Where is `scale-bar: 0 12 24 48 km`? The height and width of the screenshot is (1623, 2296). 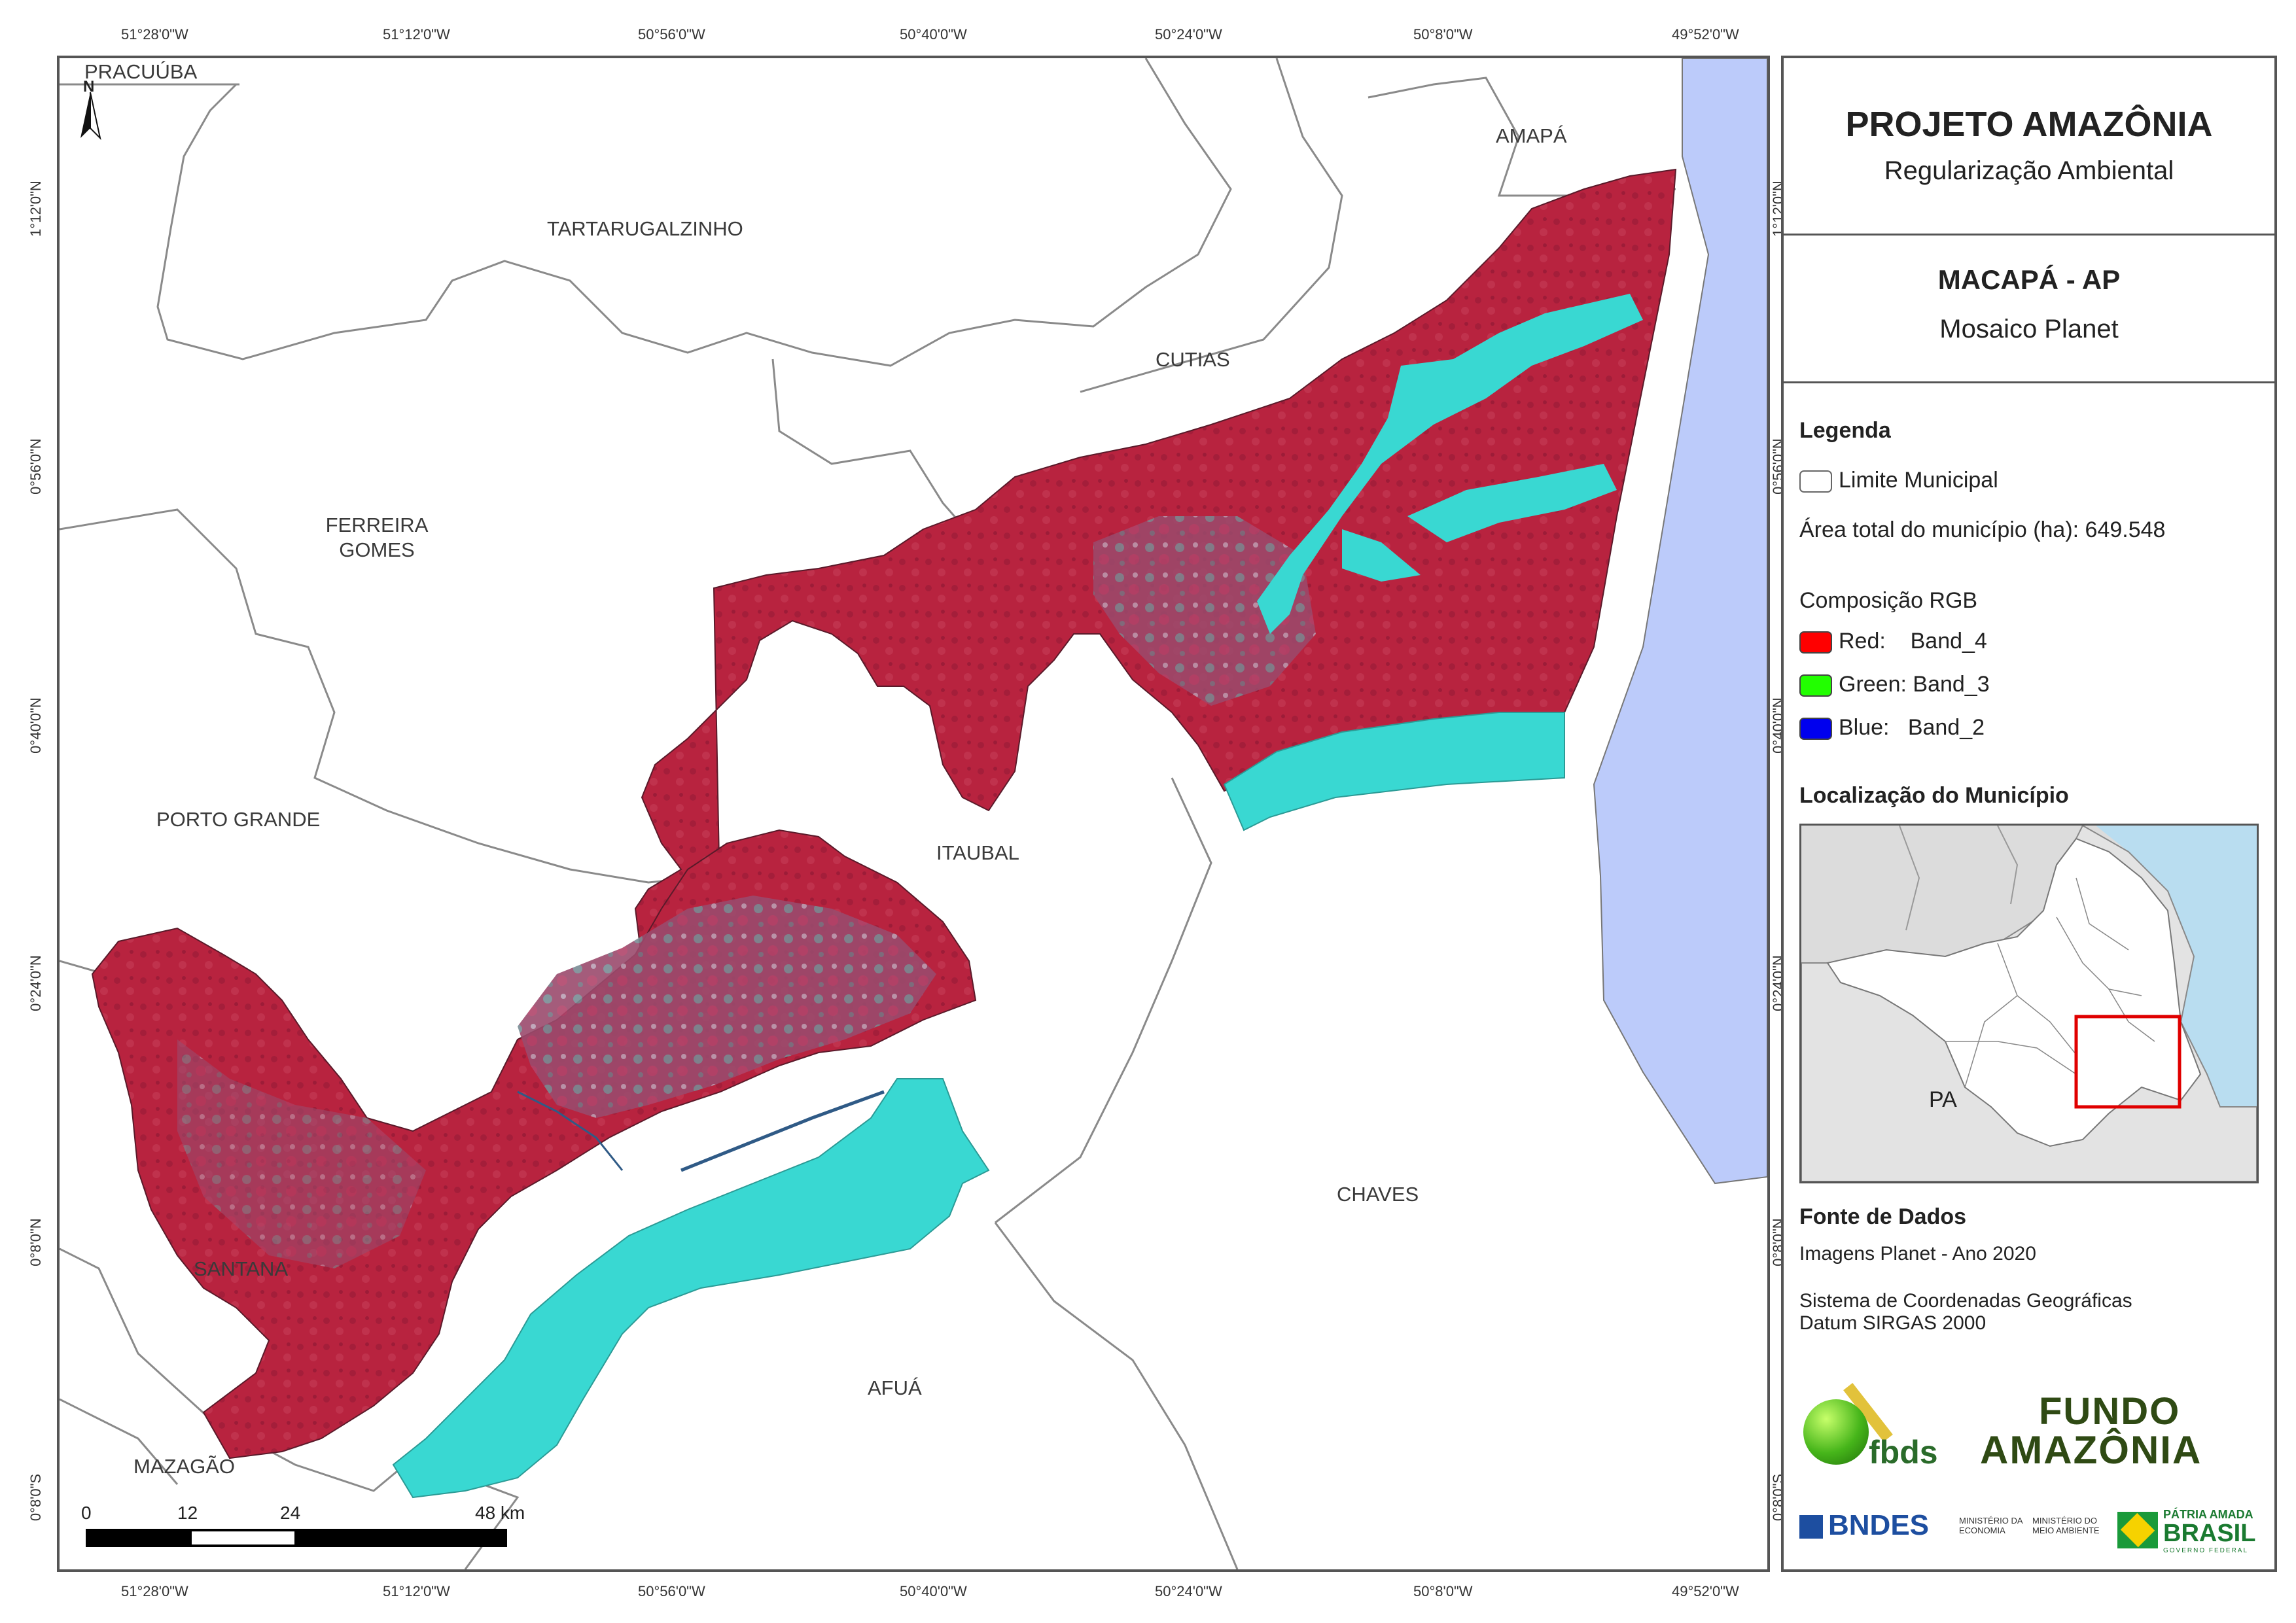
scale-bar: 0 12 24 48 km is located at coordinates (308, 1524).